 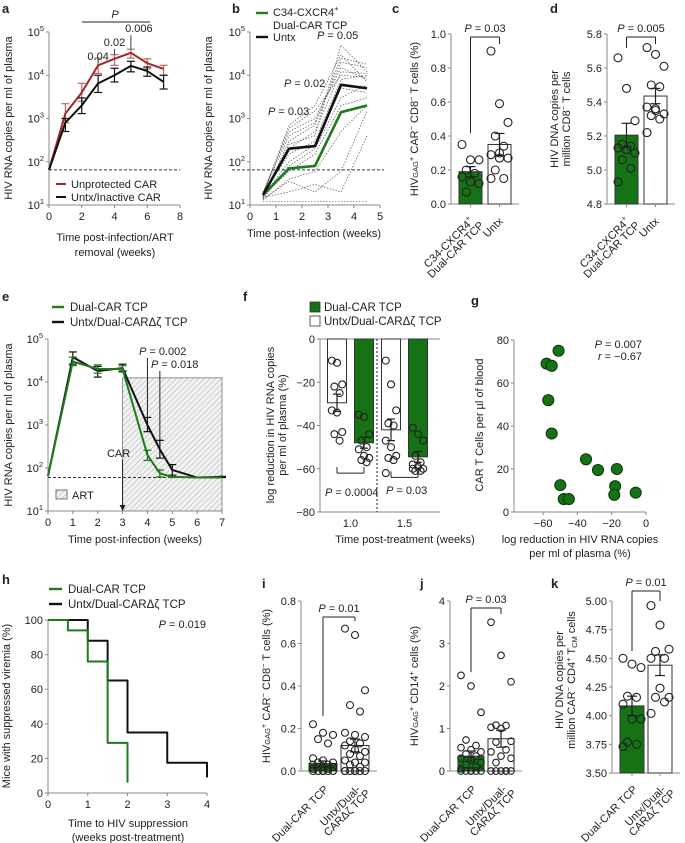 I want to click on y-axis-label-line: per ml of plasma (%), so click(x=283, y=424).